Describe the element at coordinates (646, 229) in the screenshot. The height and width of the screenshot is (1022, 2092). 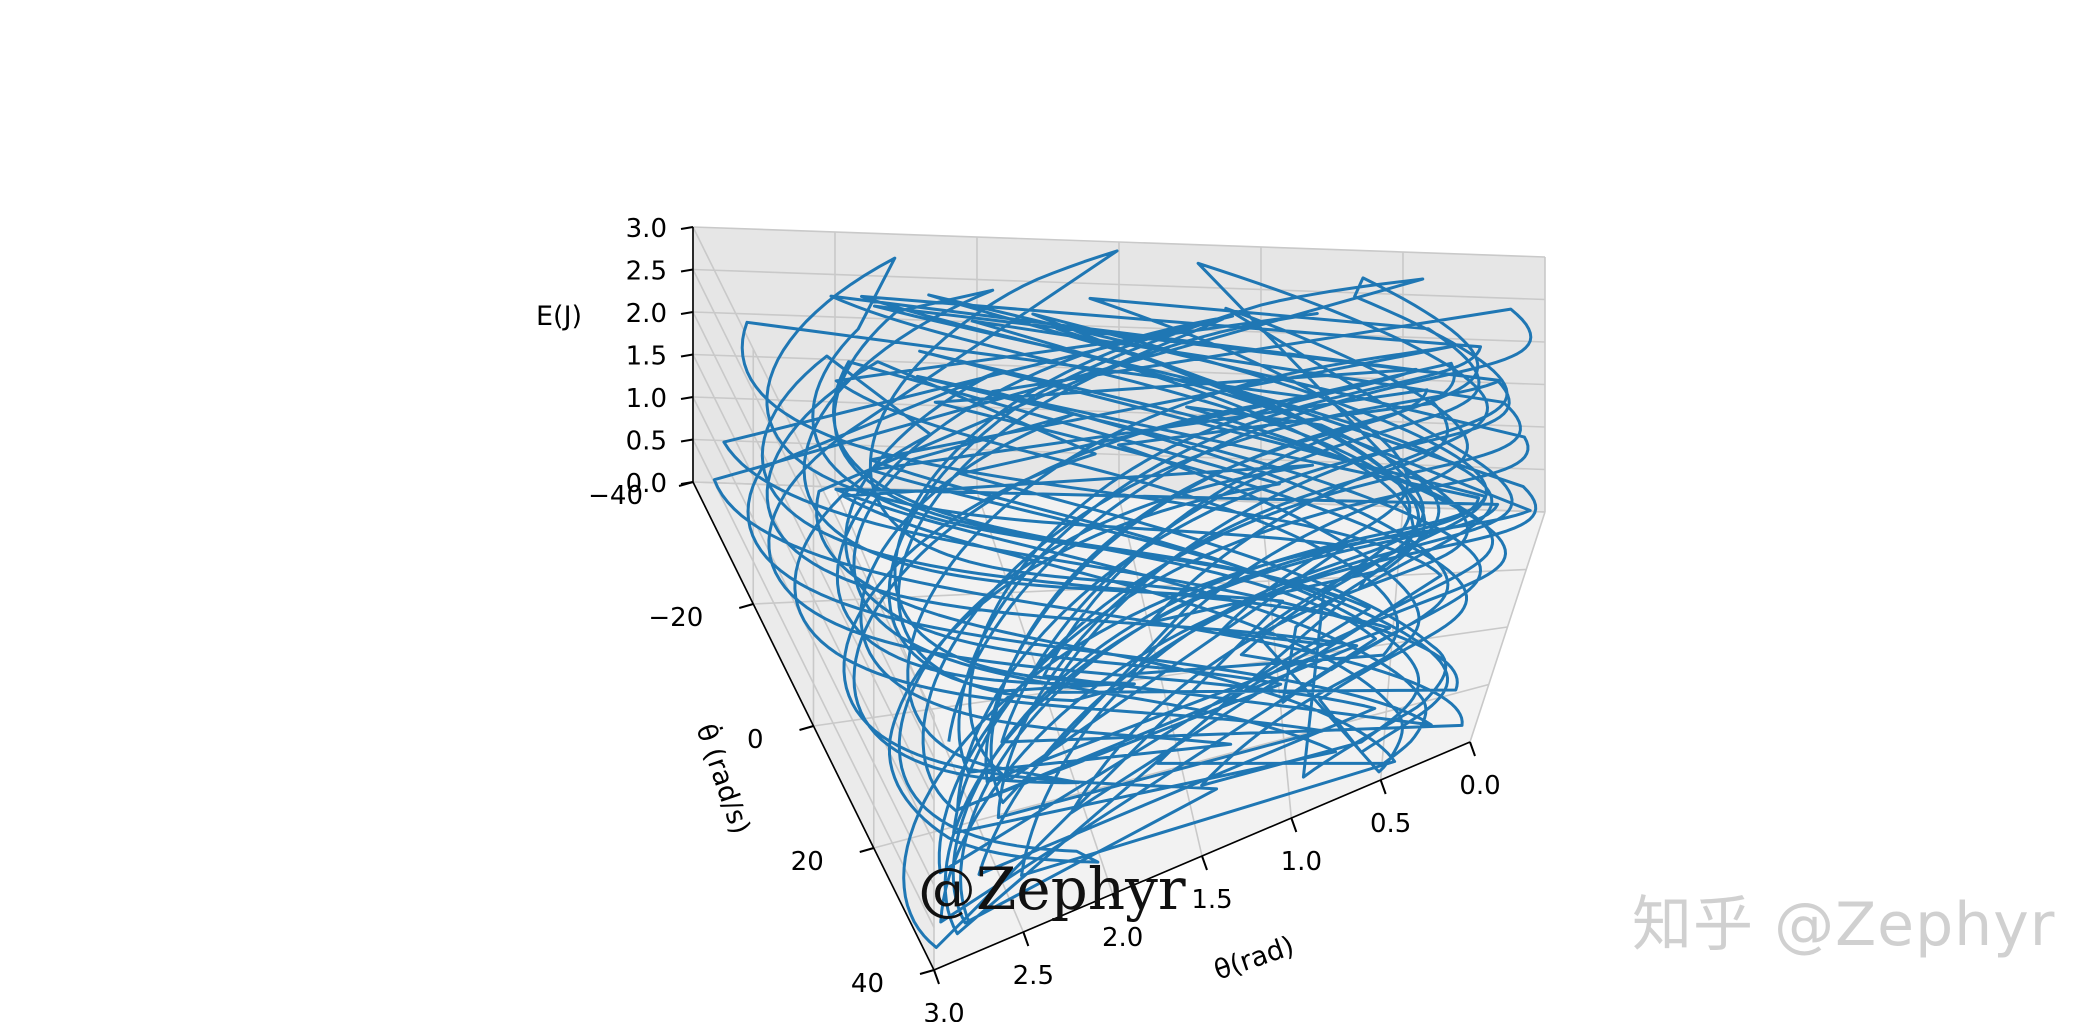
I see `z-tick-label: 3.0` at that location.